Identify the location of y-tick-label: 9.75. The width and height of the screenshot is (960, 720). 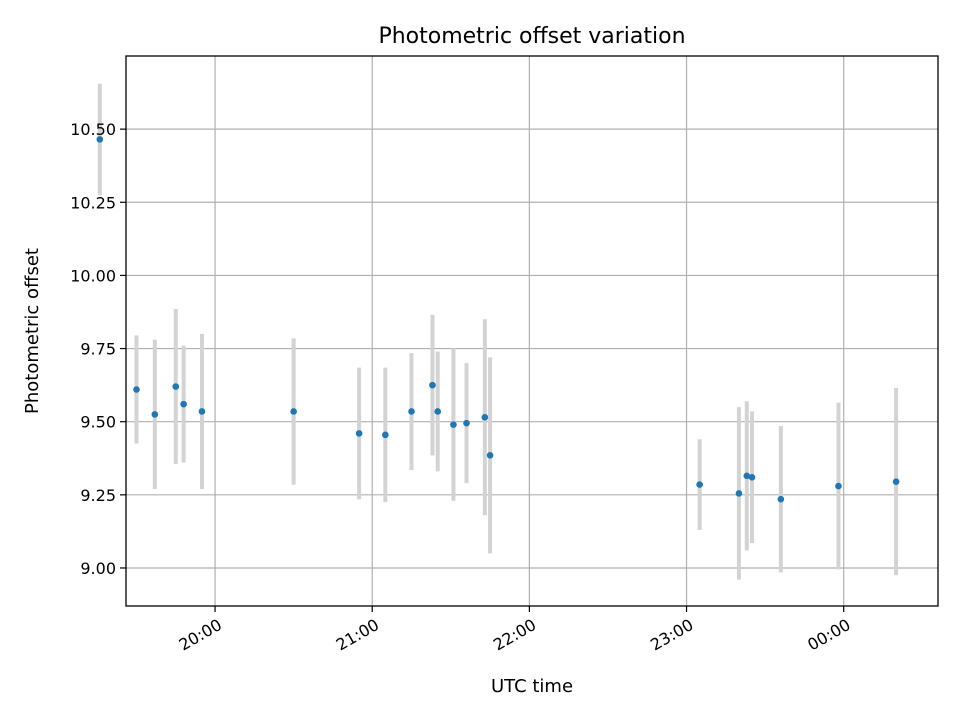
(98, 349).